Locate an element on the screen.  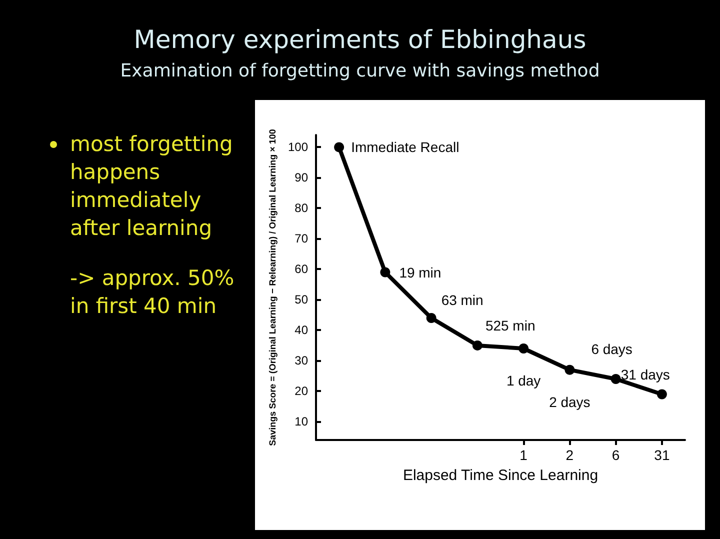
chart-subtitle: Examination of forgetting curve with savings method is located at coordinates (360, 71).